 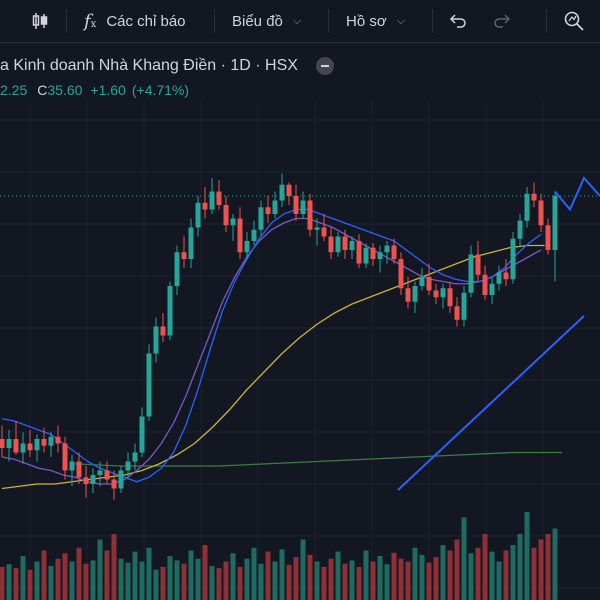 What do you see at coordinates (577, 194) in the screenshot?
I see `projection-drawing` at bounding box center [577, 194].